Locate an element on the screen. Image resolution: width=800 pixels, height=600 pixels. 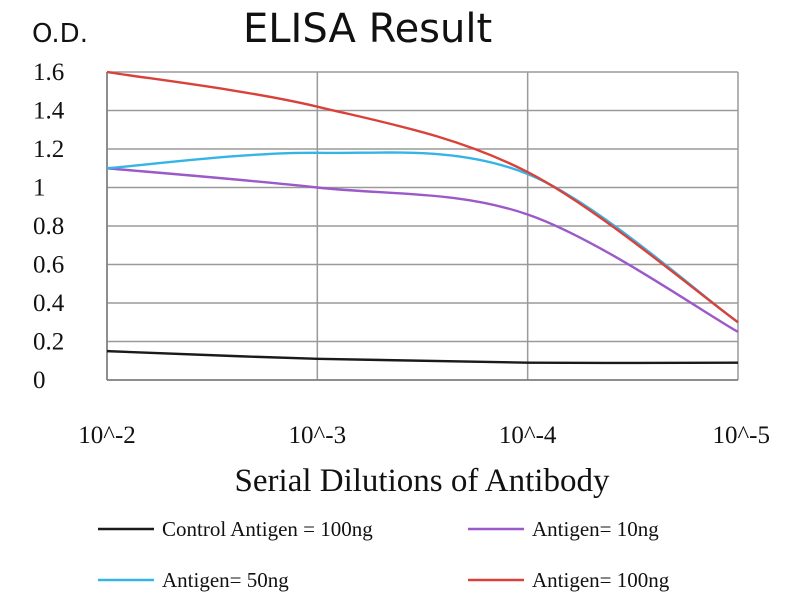
y-axis-label: O.D. is located at coordinates (60, 34).